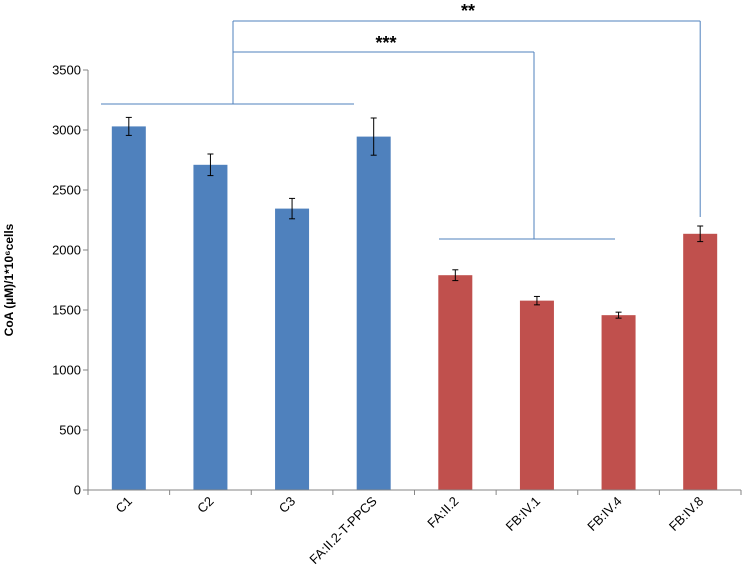 The width and height of the screenshot is (742, 572). I want to click on y-tick-label: 2000, so click(66, 250).